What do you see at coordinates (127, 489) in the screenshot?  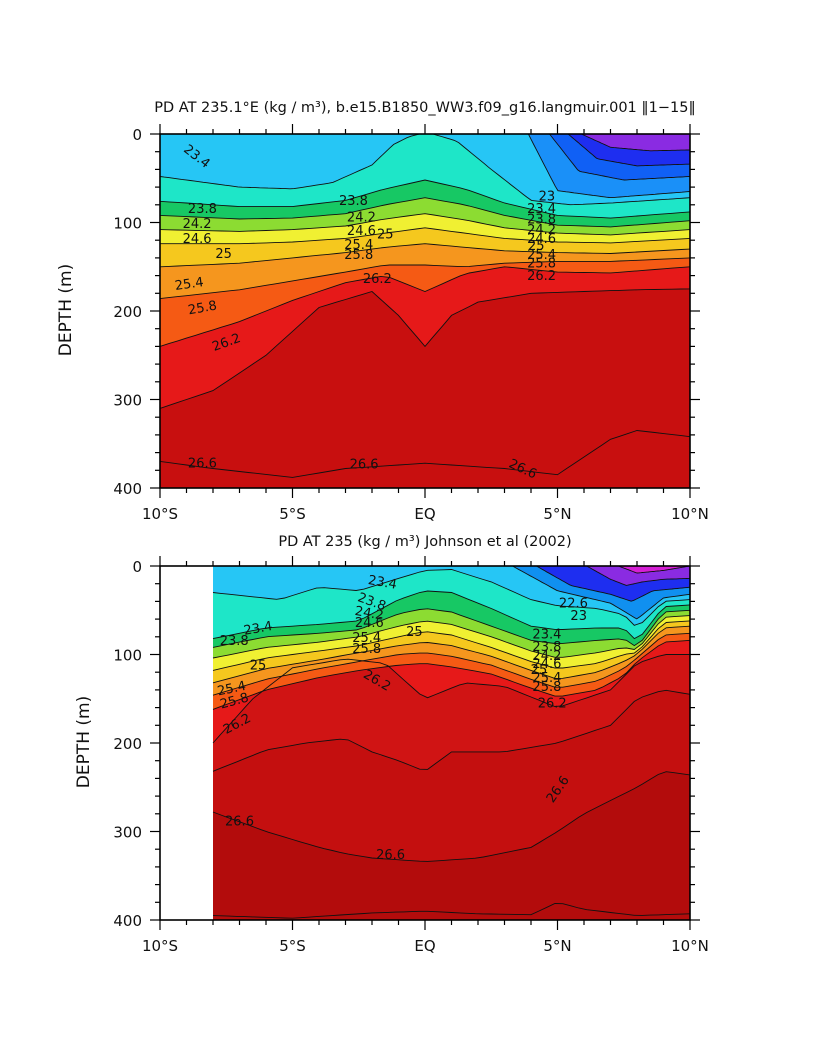 I see `y-tick-label: 400` at bounding box center [127, 489].